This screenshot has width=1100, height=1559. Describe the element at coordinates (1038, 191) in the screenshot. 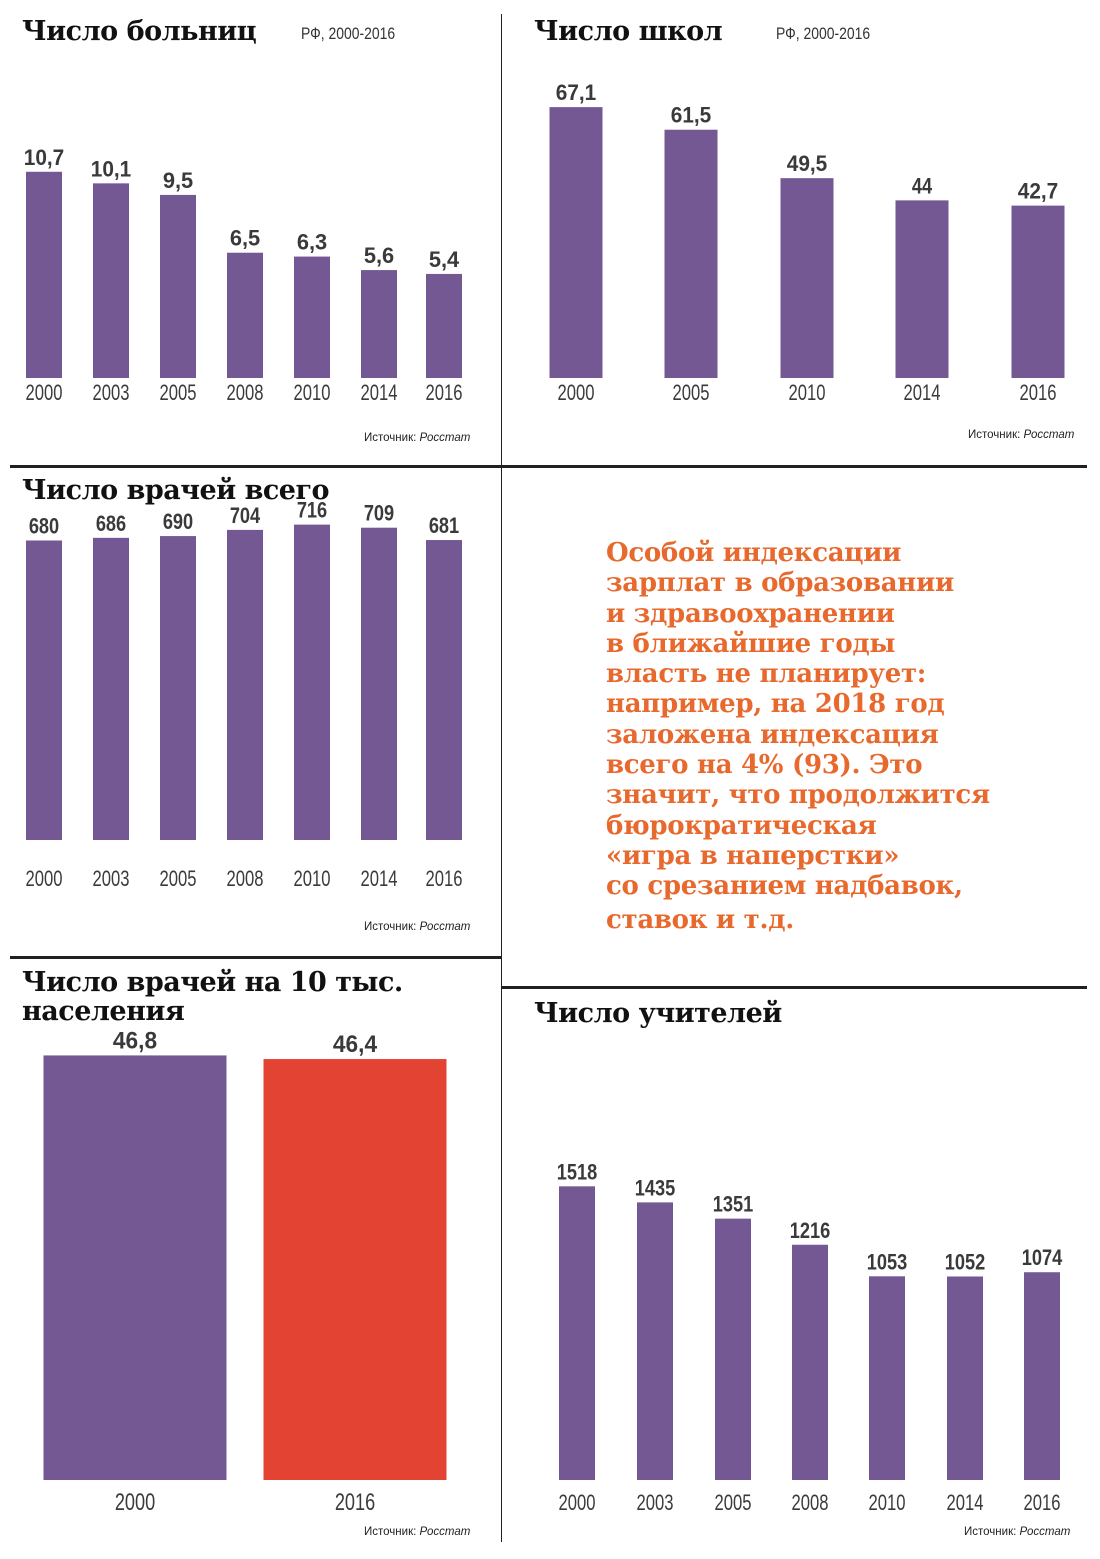

I see `data-label: 42,7` at that location.